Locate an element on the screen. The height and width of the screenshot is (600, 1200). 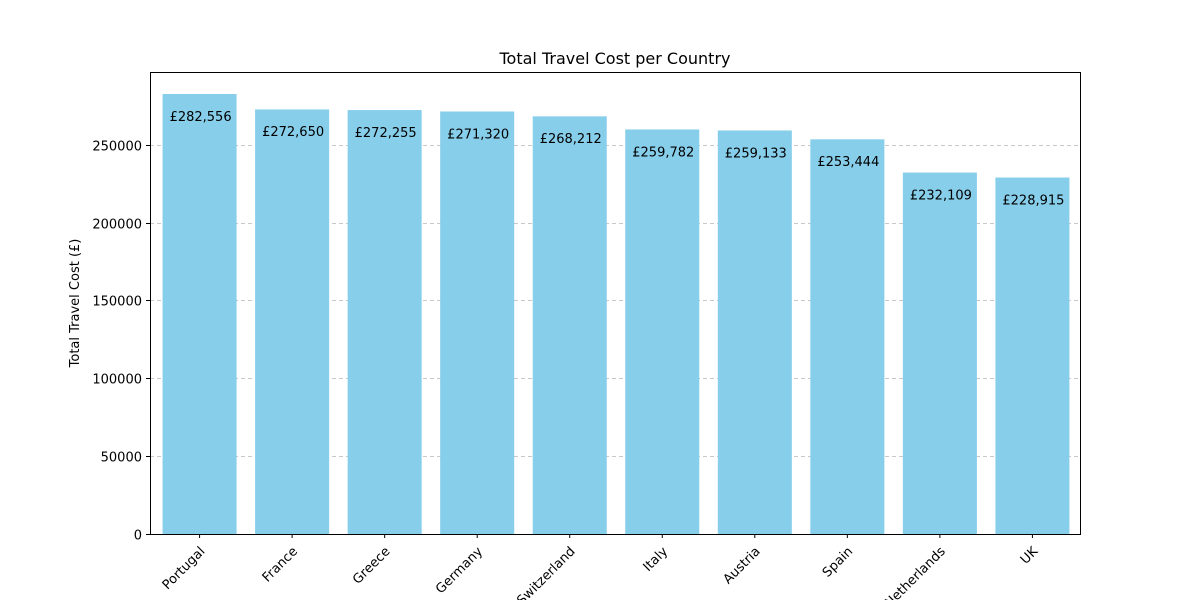
chart-title: Total Travel Cost per Country is located at coordinates (615, 58).